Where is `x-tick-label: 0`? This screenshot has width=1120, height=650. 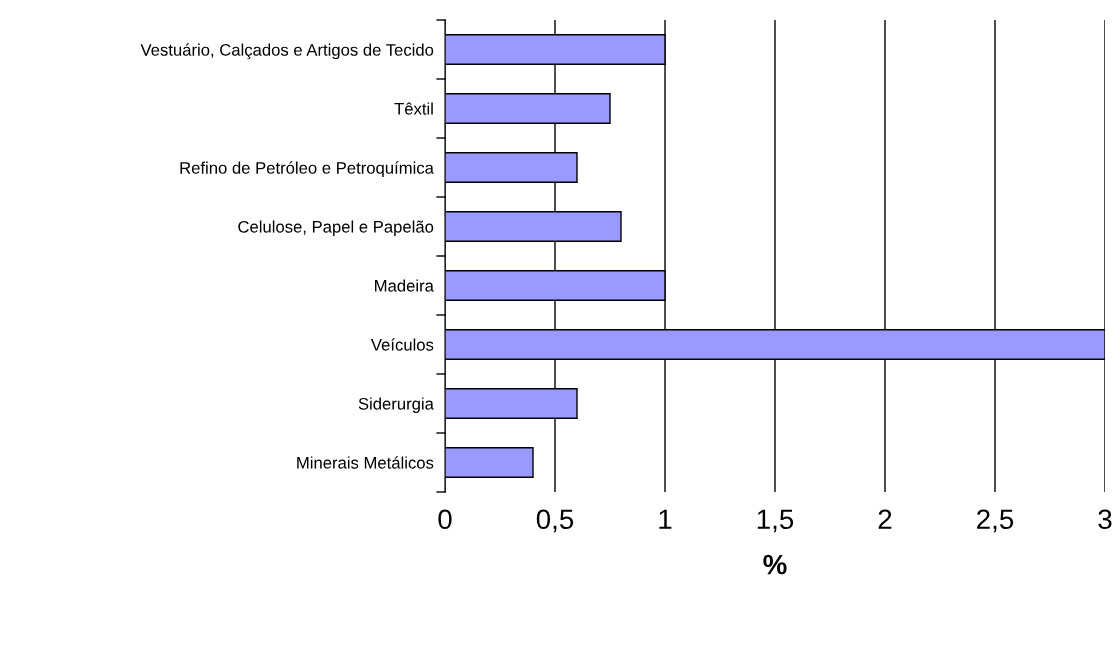
x-tick-label: 0 is located at coordinates (445, 519).